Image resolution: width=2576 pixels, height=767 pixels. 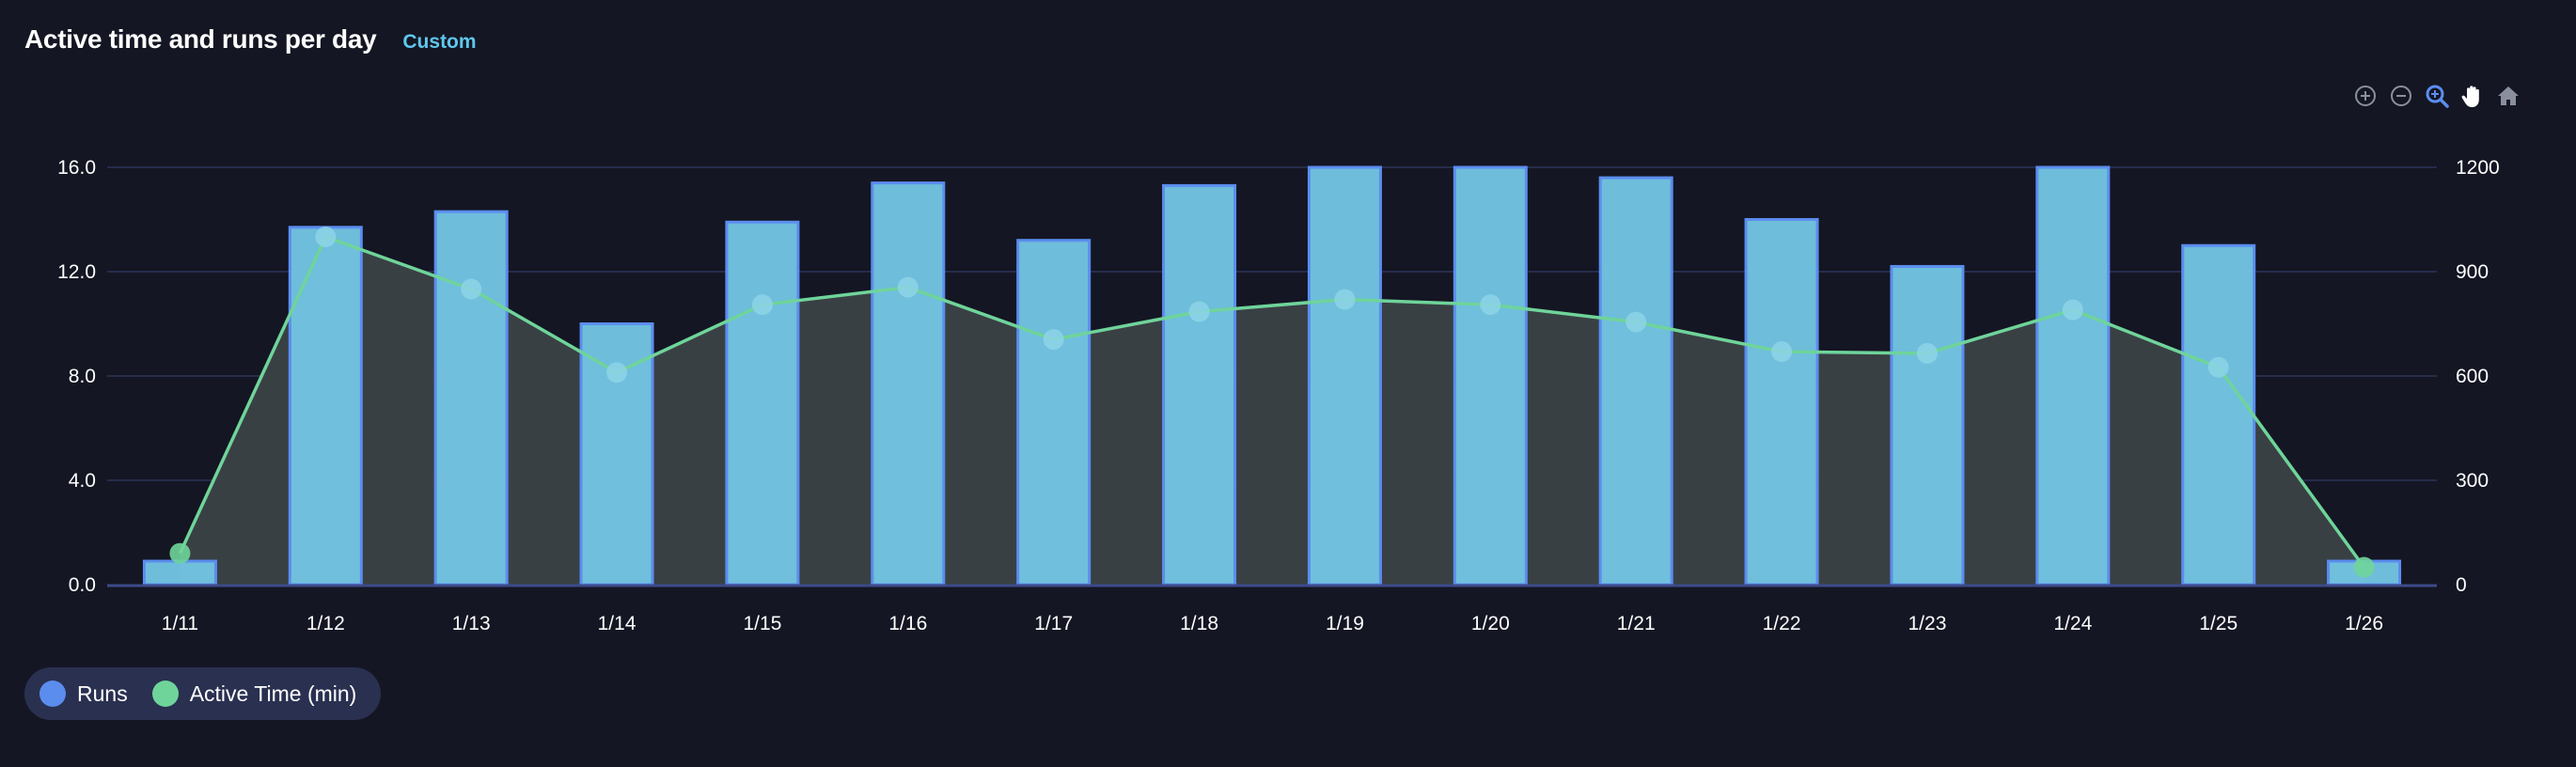 What do you see at coordinates (201, 39) in the screenshot?
I see `chart-title: Active time and runs per day` at bounding box center [201, 39].